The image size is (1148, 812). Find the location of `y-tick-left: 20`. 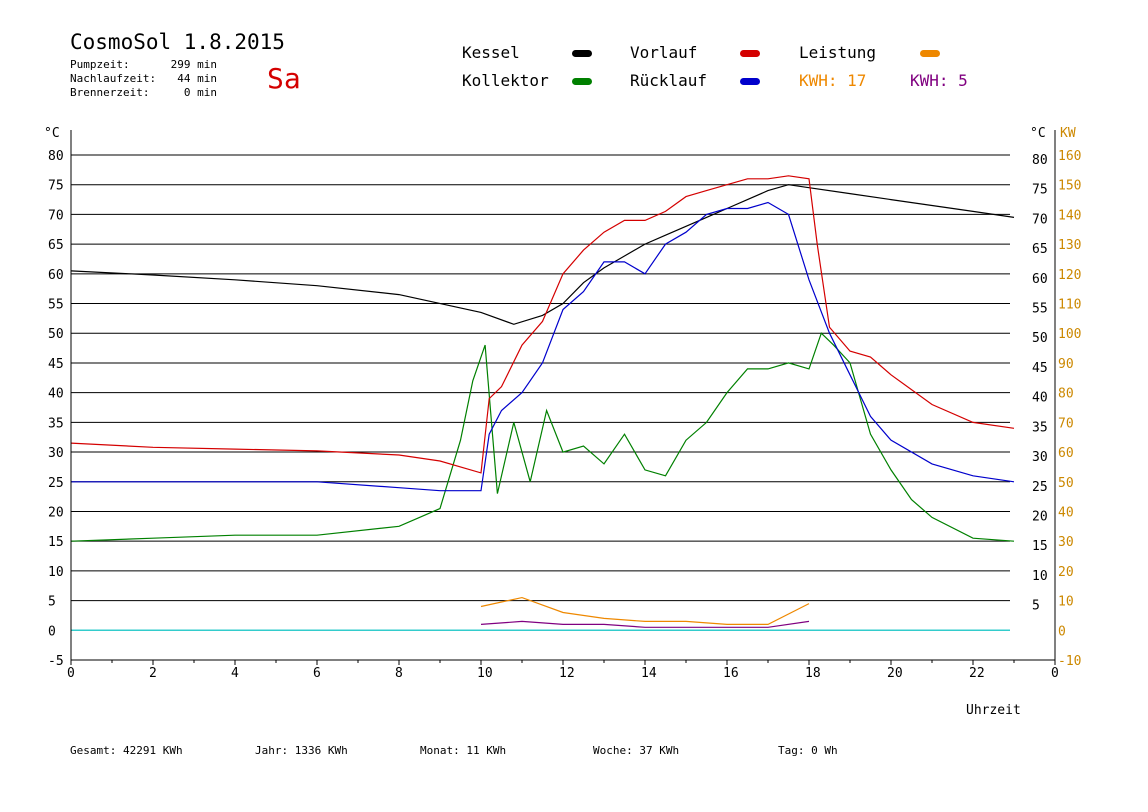

y-tick-left: 20 is located at coordinates (56, 512).